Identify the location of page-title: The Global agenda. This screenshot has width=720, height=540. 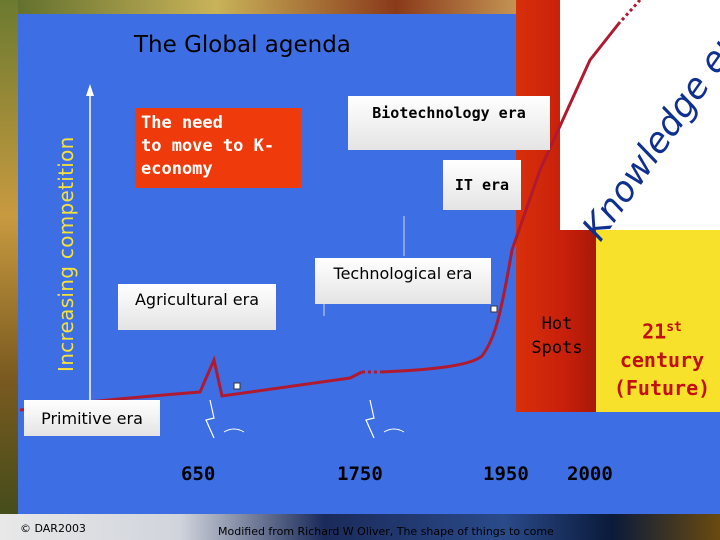
(242, 45).